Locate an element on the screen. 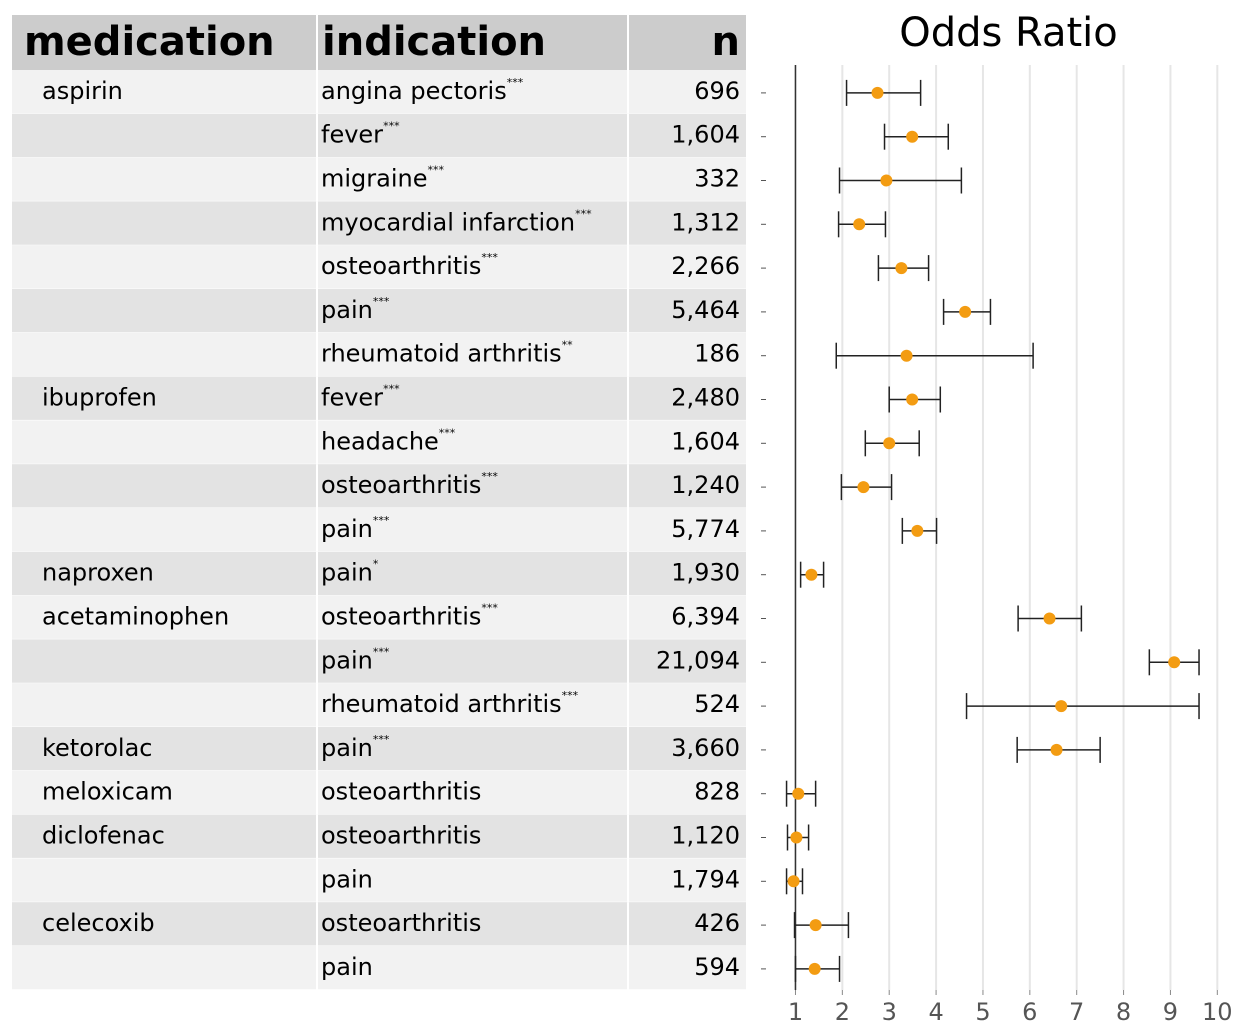  indication-text: angina pectoris is located at coordinates (414, 91).